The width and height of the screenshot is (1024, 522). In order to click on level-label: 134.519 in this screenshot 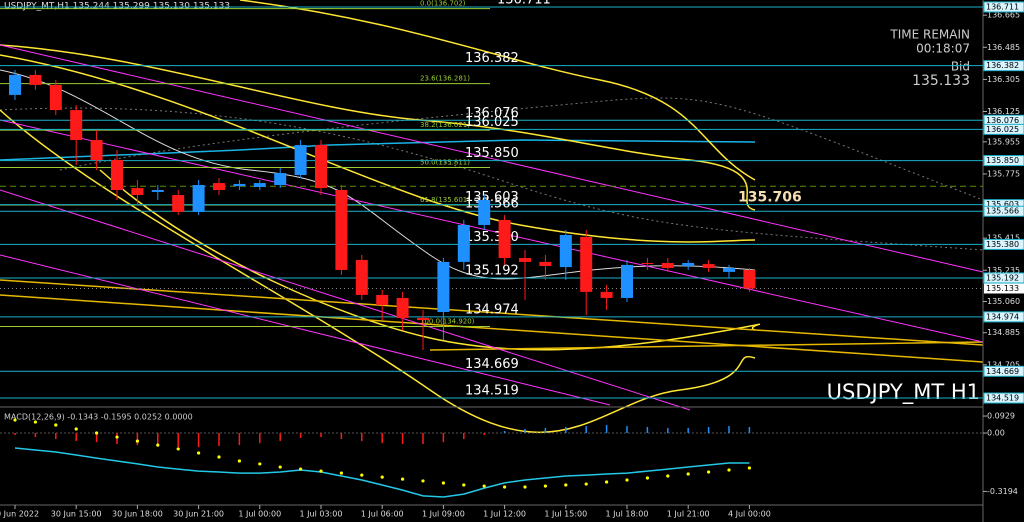, I will do `click(492, 391)`.